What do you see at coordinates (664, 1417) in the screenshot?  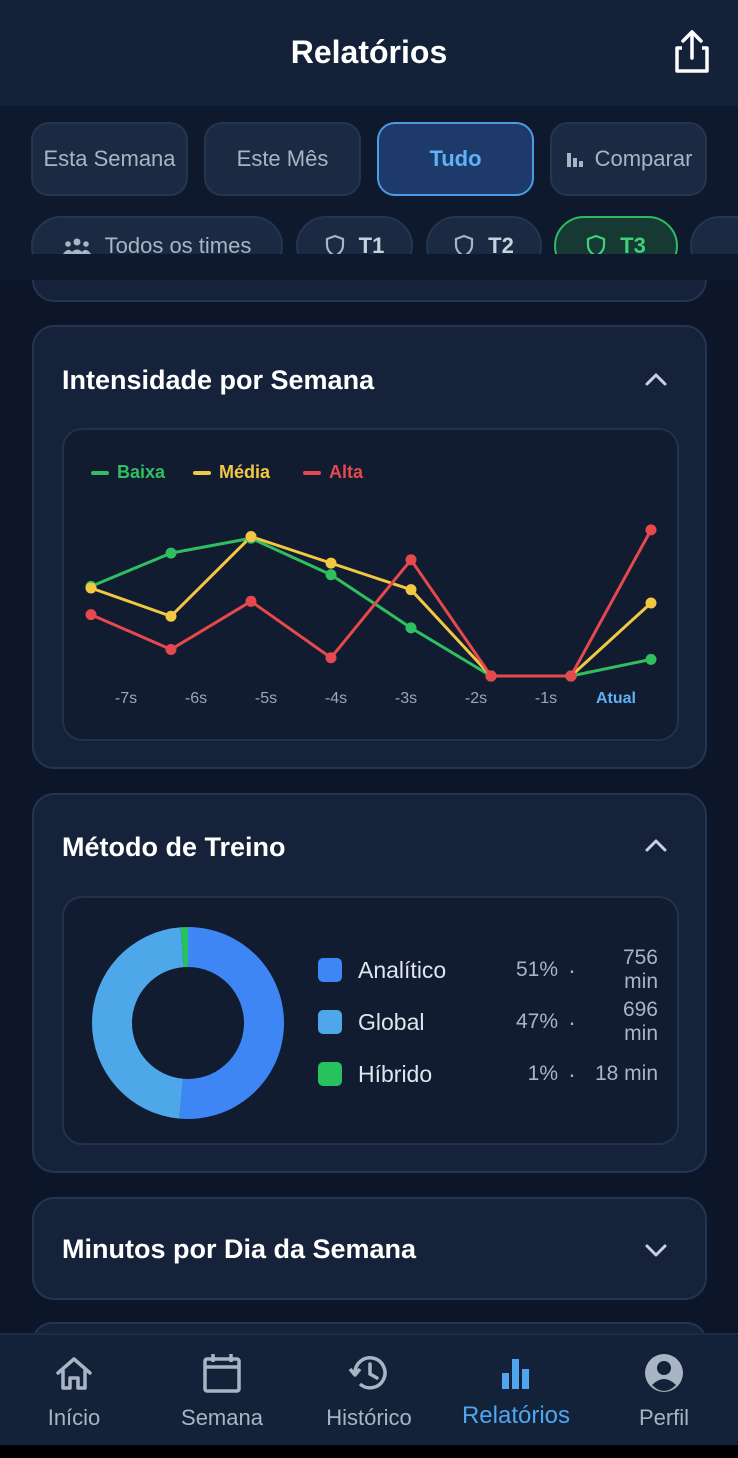 I see `nav-label: Perfil` at bounding box center [664, 1417].